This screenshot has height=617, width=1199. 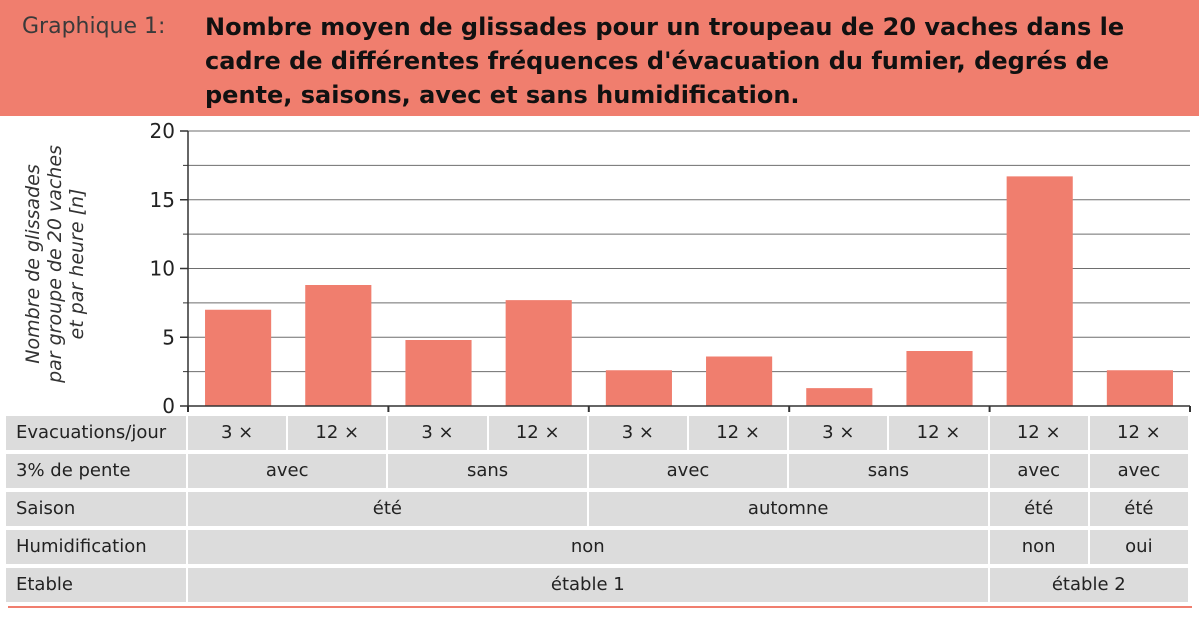 I want to click on y-tick-label: 20, so click(x=162, y=131).